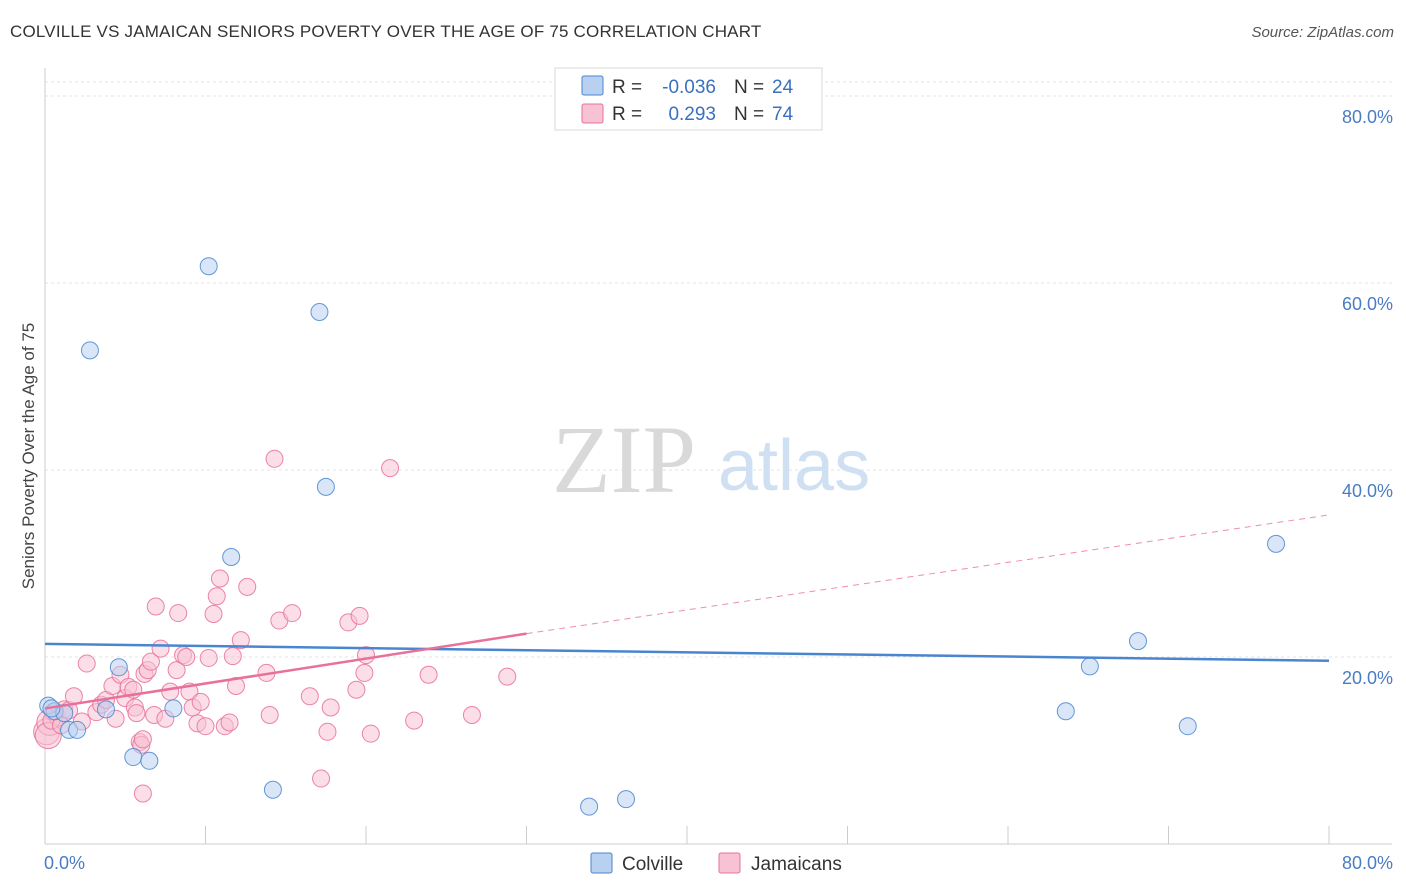 The width and height of the screenshot is (1406, 892). I want to click on legend-bottom-colville-label: Colville, so click(652, 864).